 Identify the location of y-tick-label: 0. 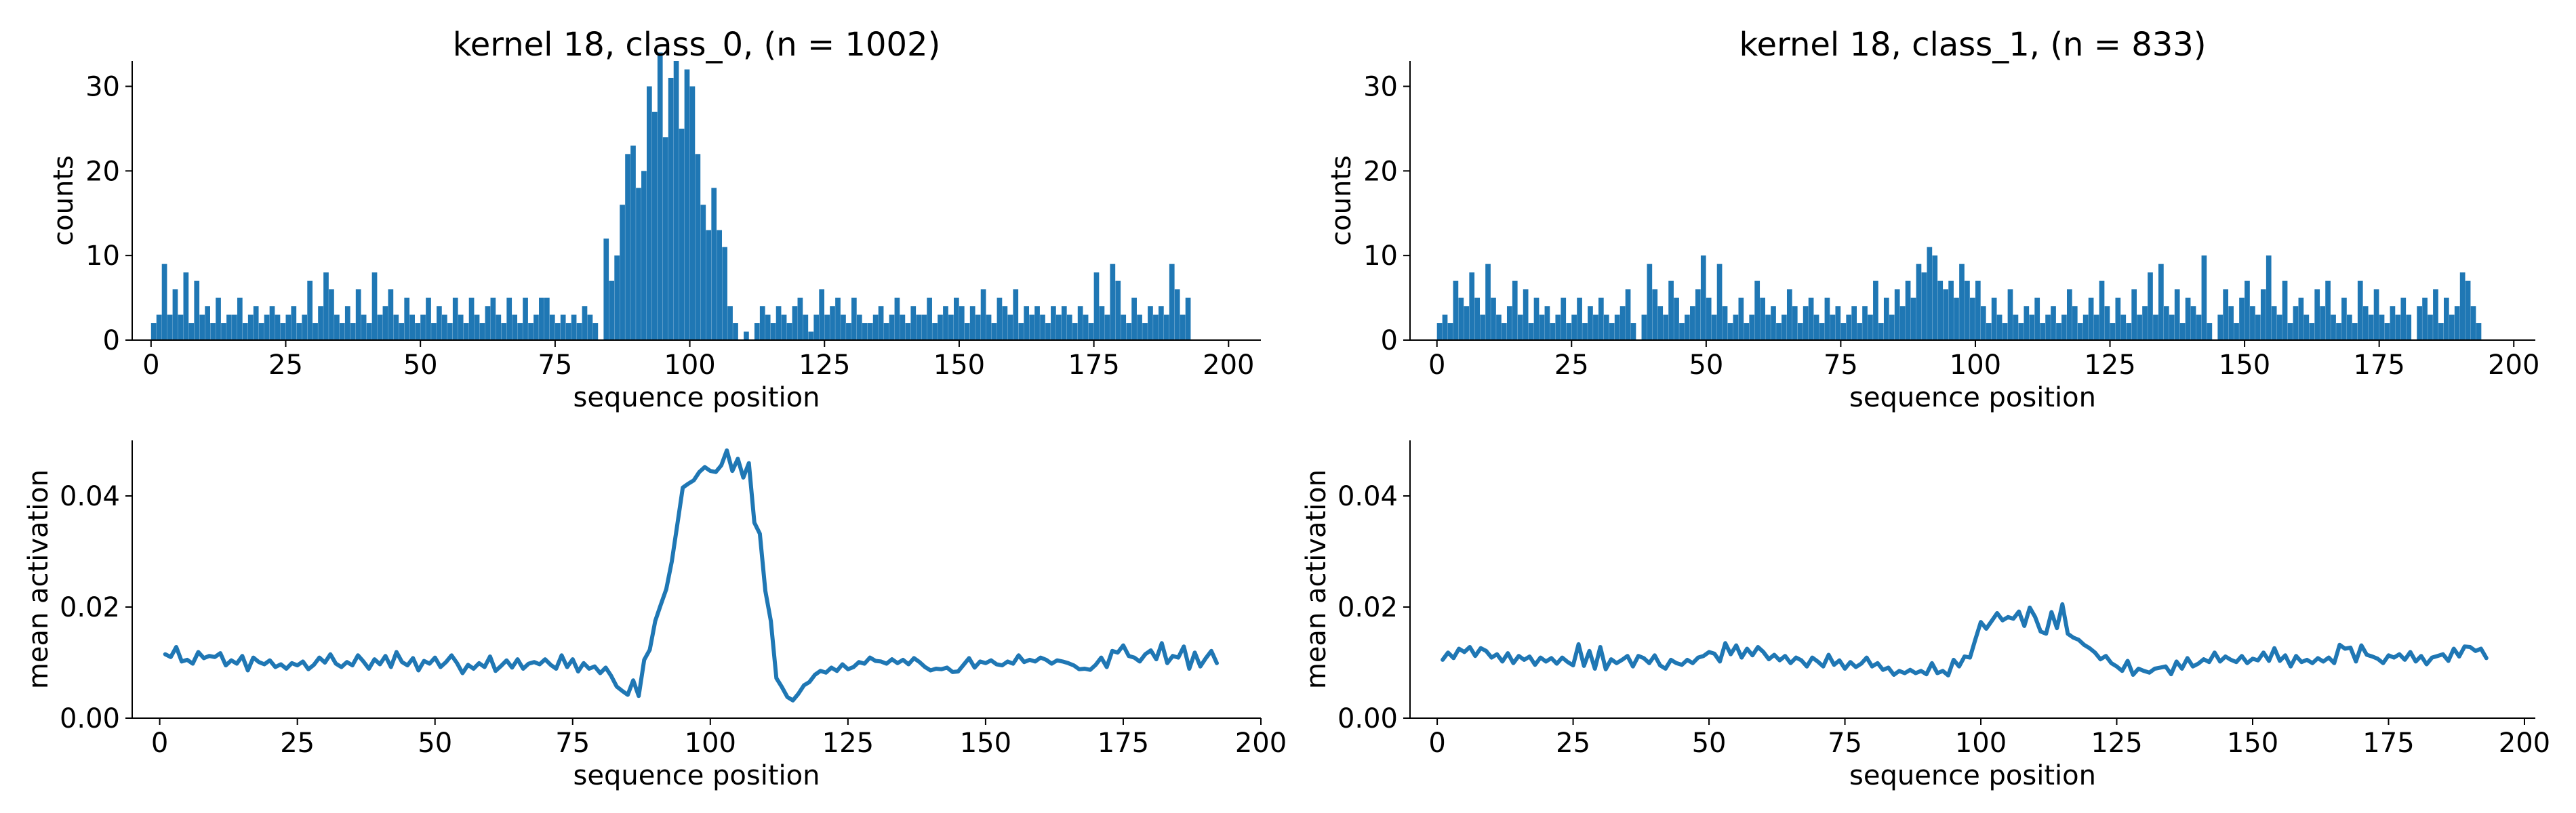
(1389, 340).